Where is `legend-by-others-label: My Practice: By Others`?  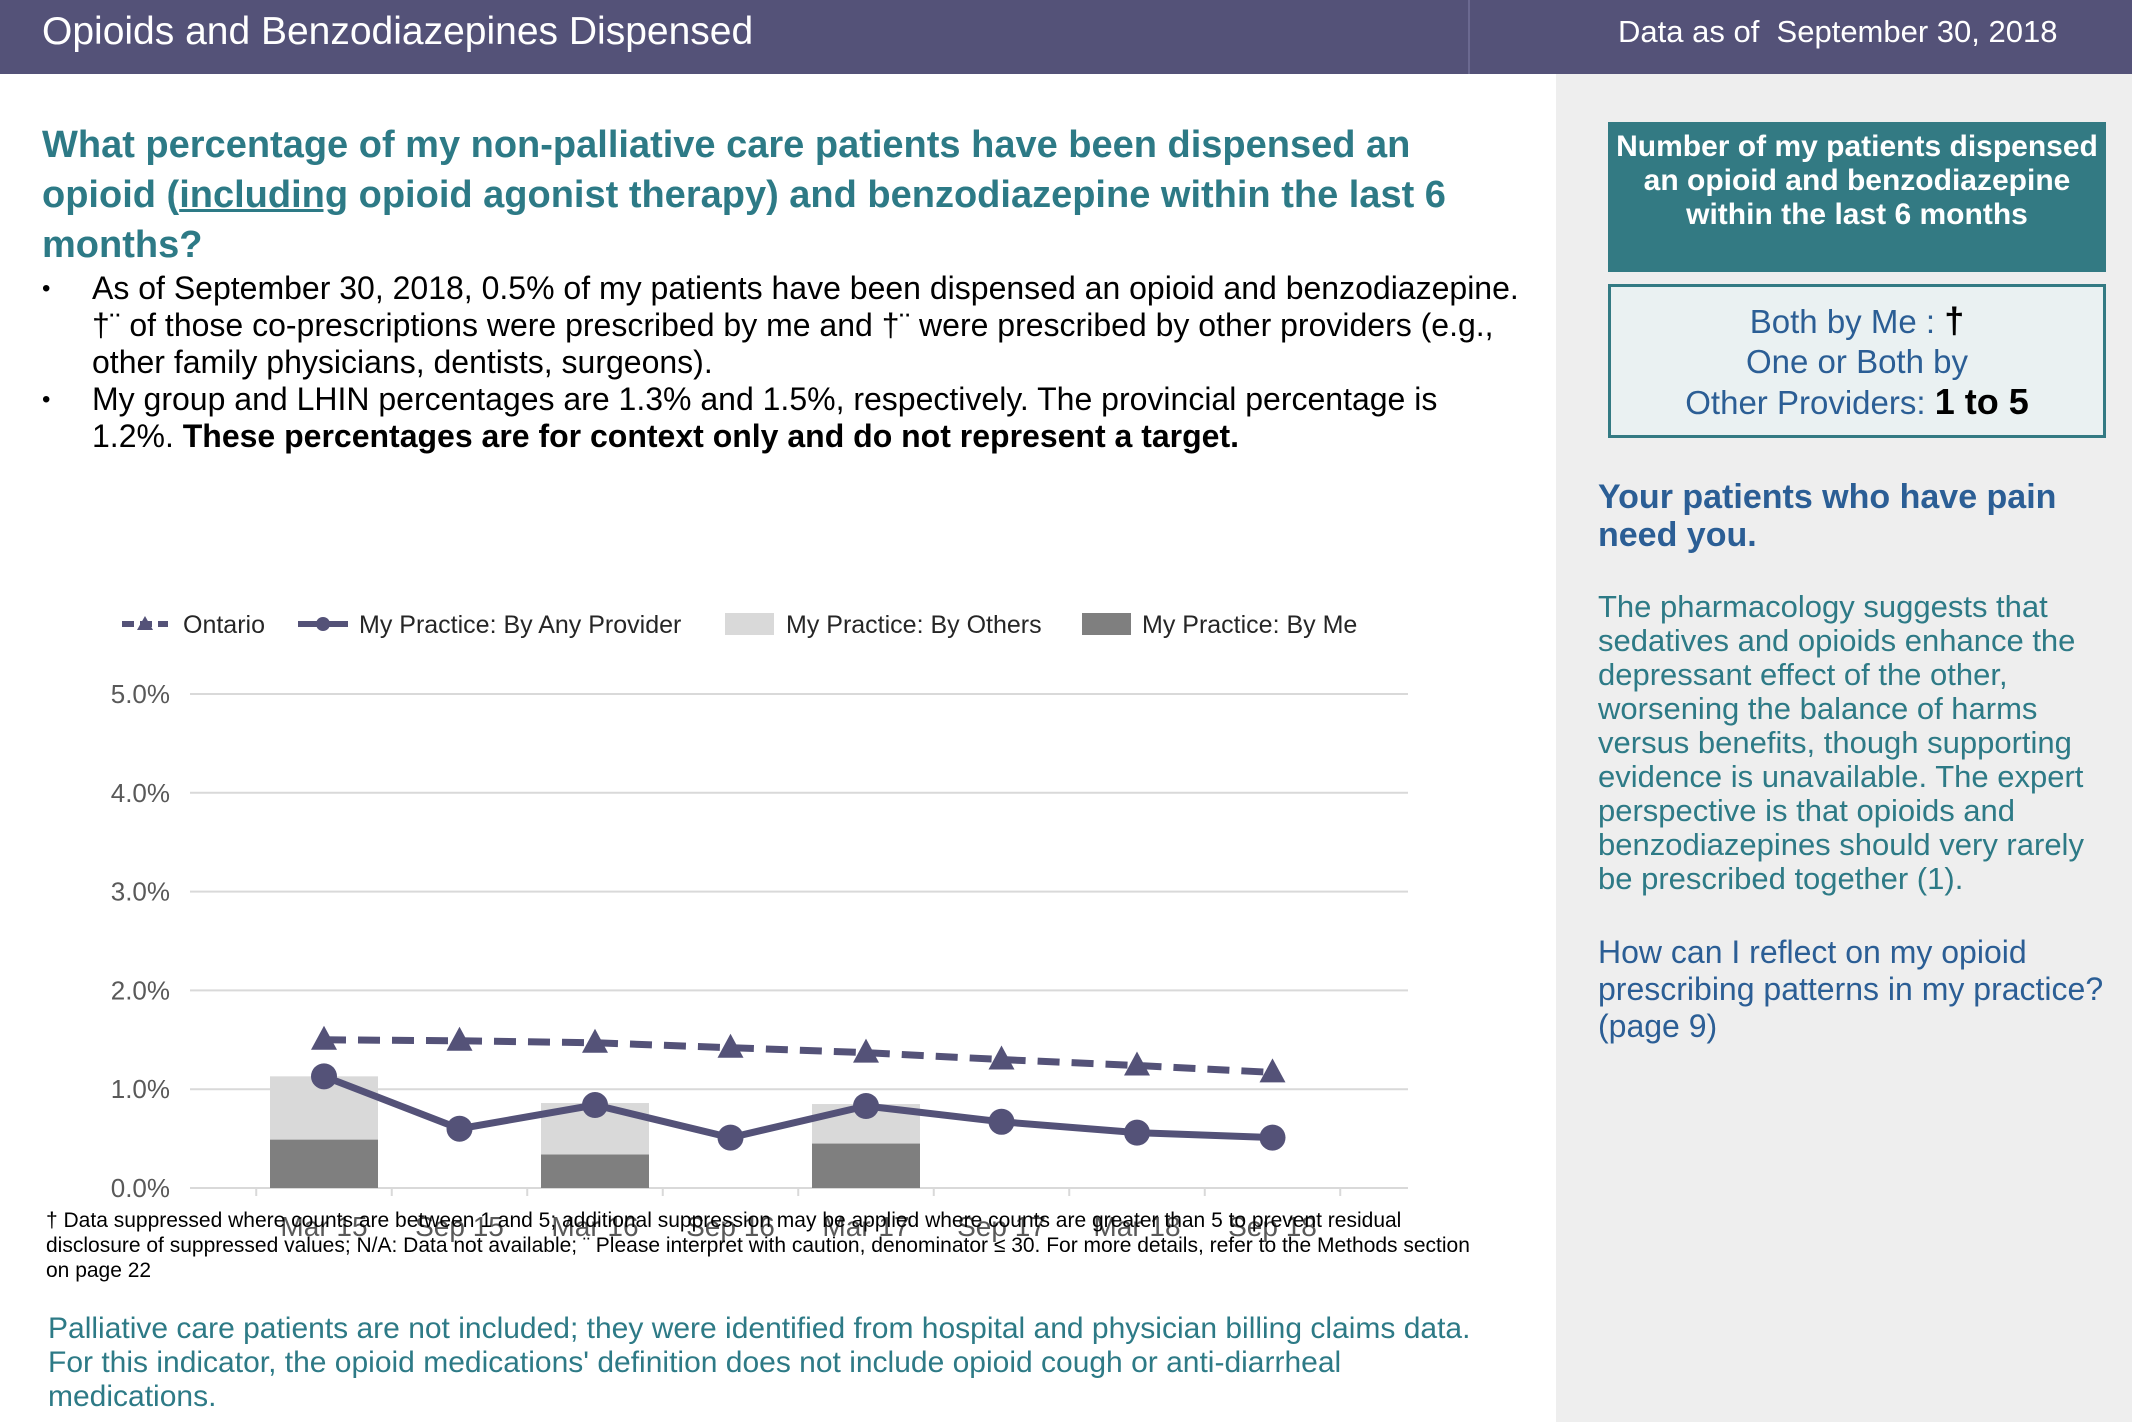 legend-by-others-label: My Practice: By Others is located at coordinates (914, 625).